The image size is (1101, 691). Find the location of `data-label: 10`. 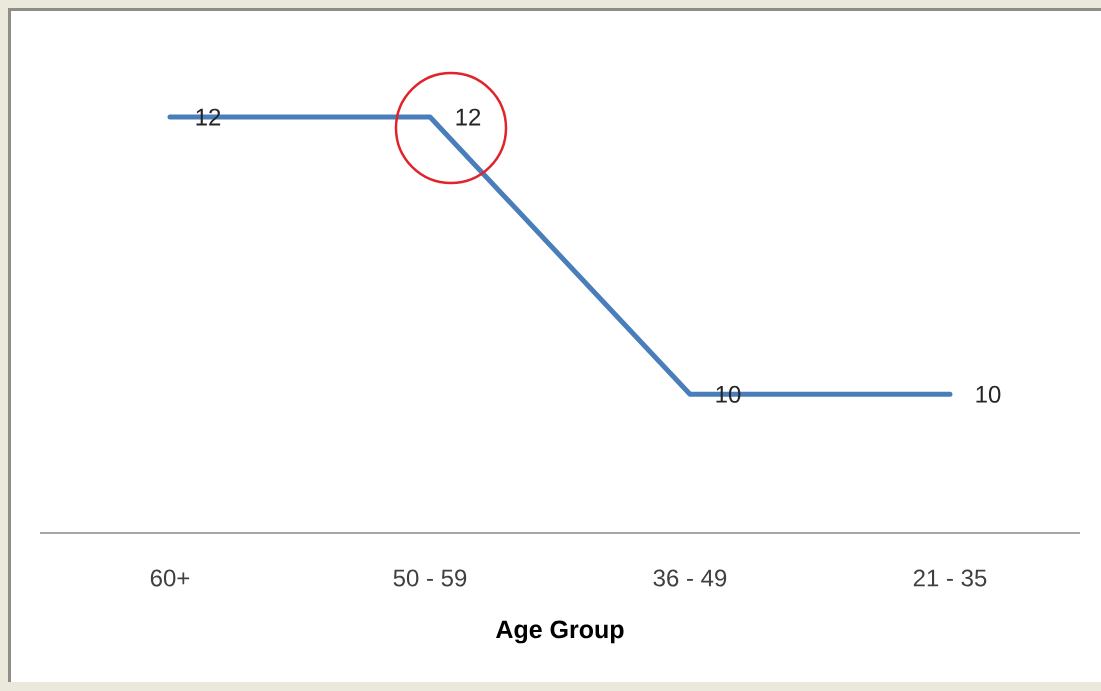

data-label: 10 is located at coordinates (988, 394).